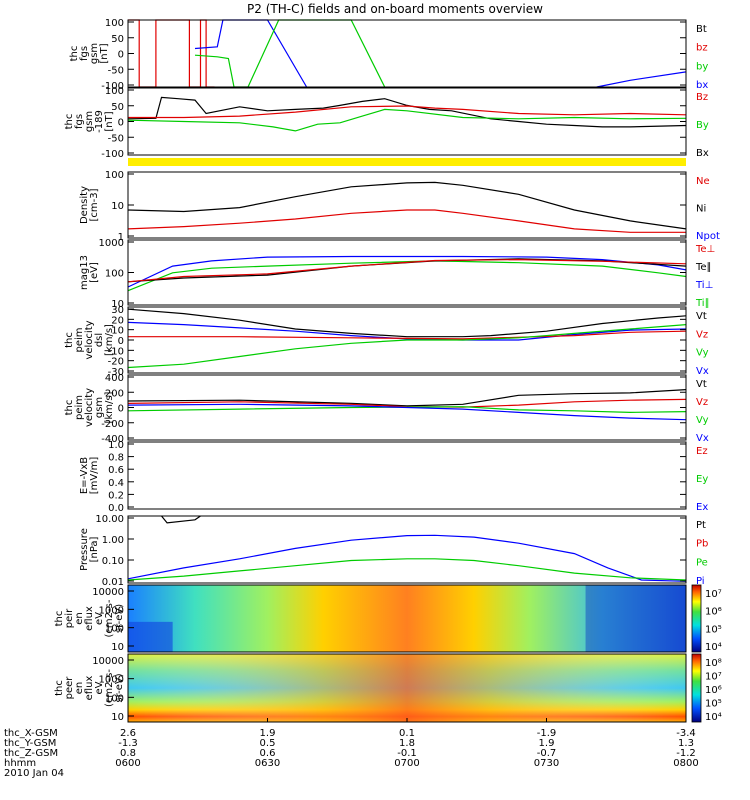 The height and width of the screenshot is (800, 750). Describe the element at coordinates (702, 451) in the screenshot. I see `efield-legend-label: Ez` at that location.